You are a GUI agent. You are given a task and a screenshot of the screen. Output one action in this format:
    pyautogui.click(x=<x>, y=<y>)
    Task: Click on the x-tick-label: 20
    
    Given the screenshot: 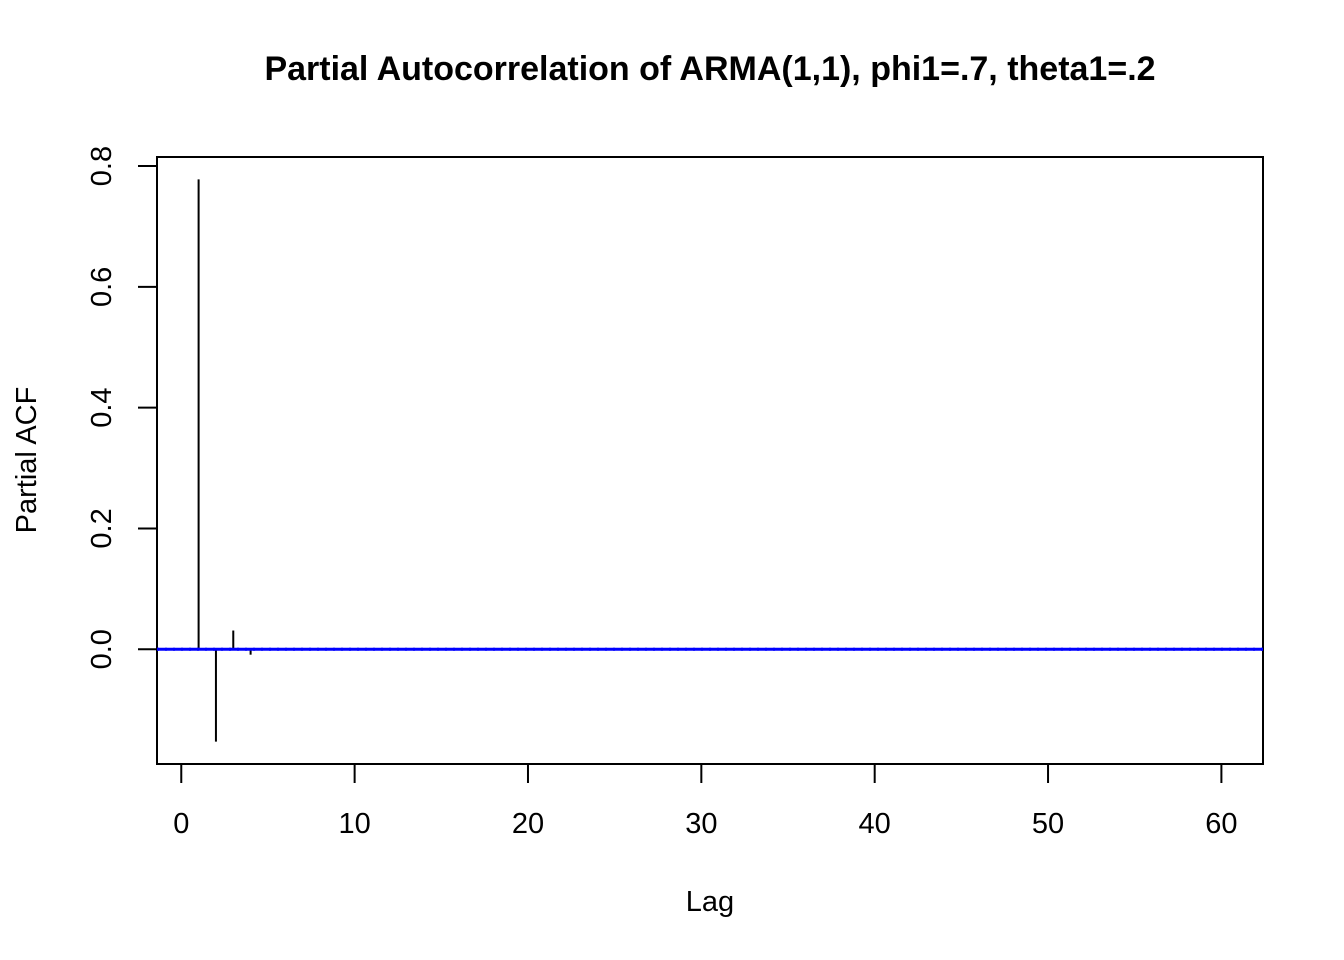 What is the action you would take?
    pyautogui.click(x=528, y=824)
    